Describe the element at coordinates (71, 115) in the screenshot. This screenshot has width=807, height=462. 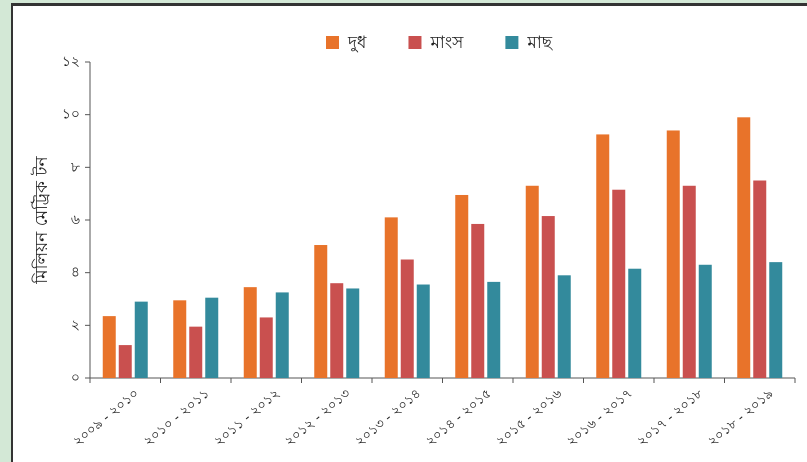
I see `y-tick-label: ১০` at that location.